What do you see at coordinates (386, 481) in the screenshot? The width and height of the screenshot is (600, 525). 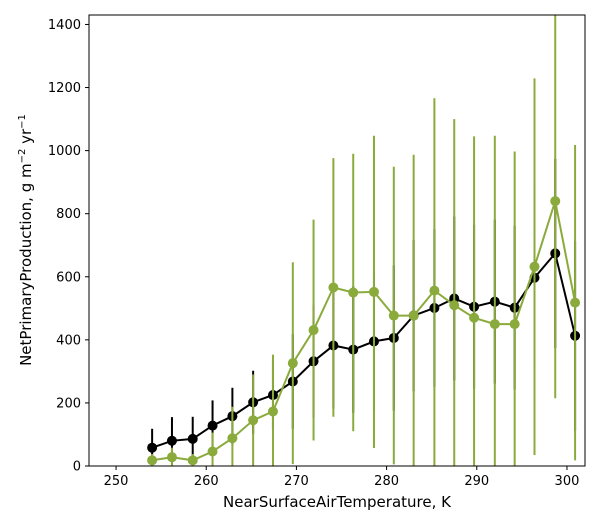 I see `x-tick-label: 280` at bounding box center [386, 481].